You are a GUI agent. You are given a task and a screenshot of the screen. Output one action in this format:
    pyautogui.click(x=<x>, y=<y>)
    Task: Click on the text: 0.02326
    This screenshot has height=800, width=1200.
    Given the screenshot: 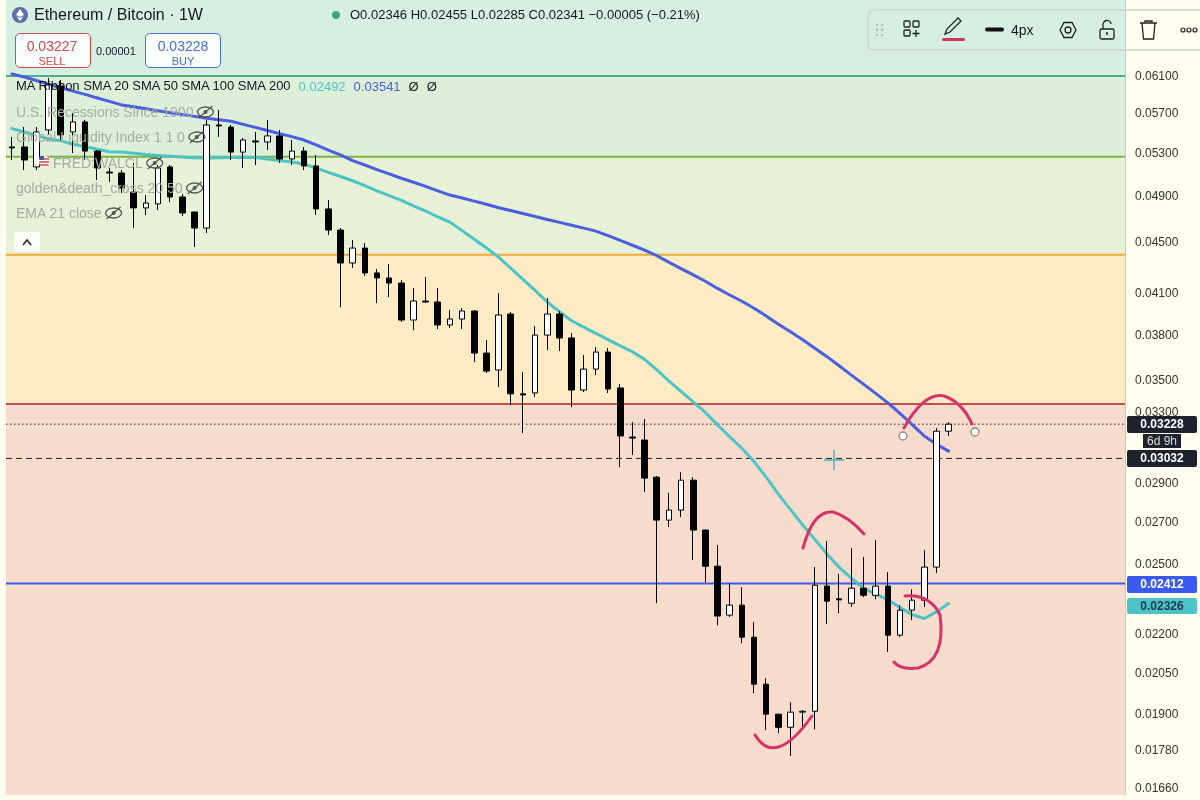 What is the action you would take?
    pyautogui.click(x=1162, y=606)
    